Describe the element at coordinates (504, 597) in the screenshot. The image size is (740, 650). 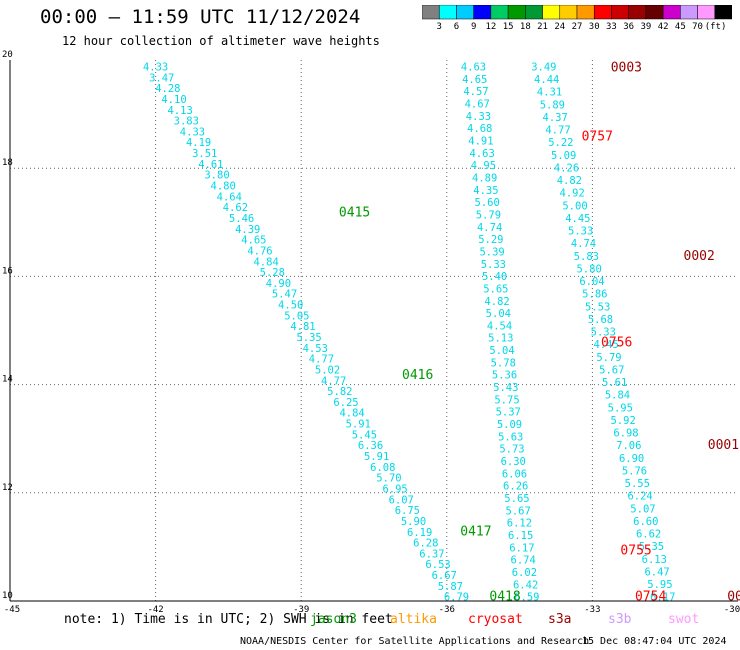
I see `pass-time-label: 0418` at that location.